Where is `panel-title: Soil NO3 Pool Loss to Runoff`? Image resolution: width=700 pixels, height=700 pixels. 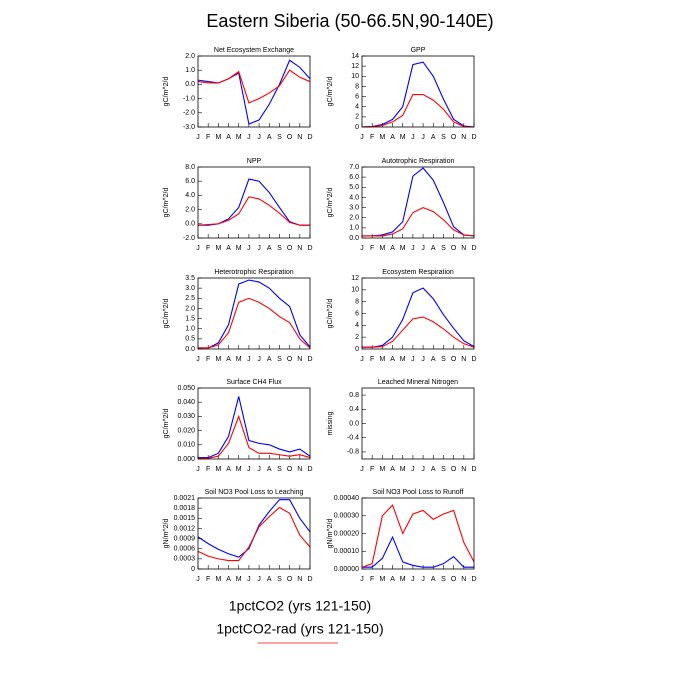 panel-title: Soil NO3 Pool Loss to Runoff is located at coordinates (418, 492).